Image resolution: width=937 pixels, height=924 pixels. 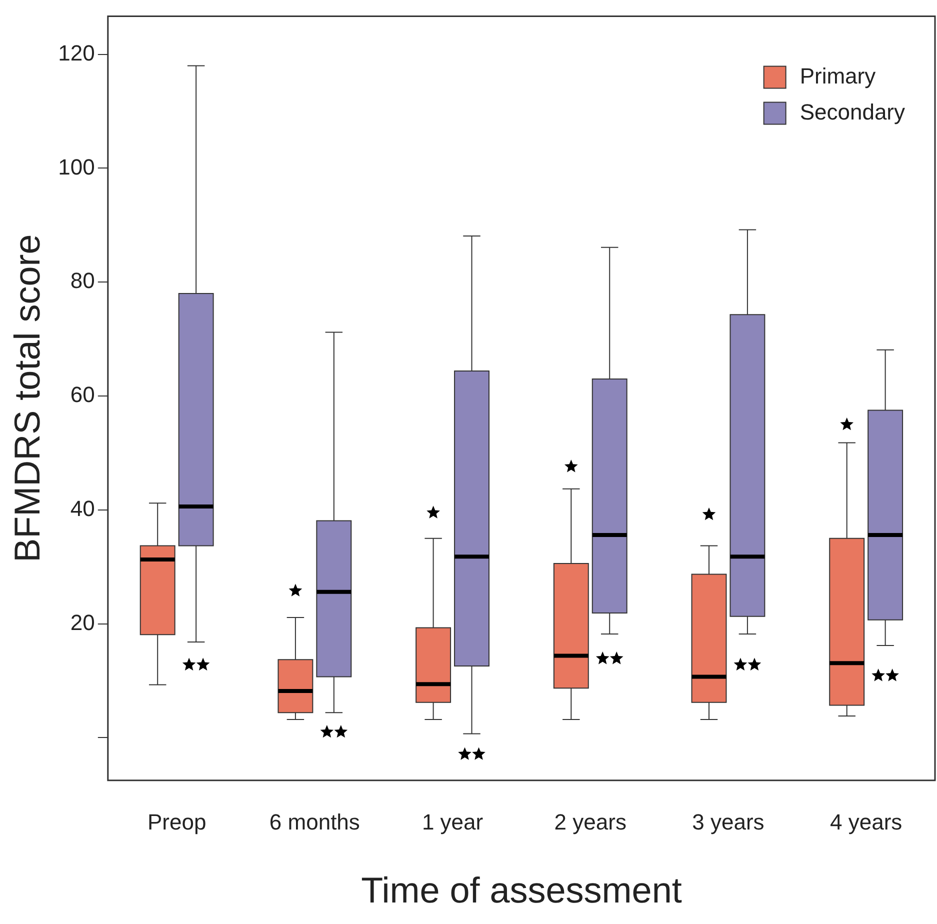 I want to click on y-tick-label: 60, so click(x=82, y=395).